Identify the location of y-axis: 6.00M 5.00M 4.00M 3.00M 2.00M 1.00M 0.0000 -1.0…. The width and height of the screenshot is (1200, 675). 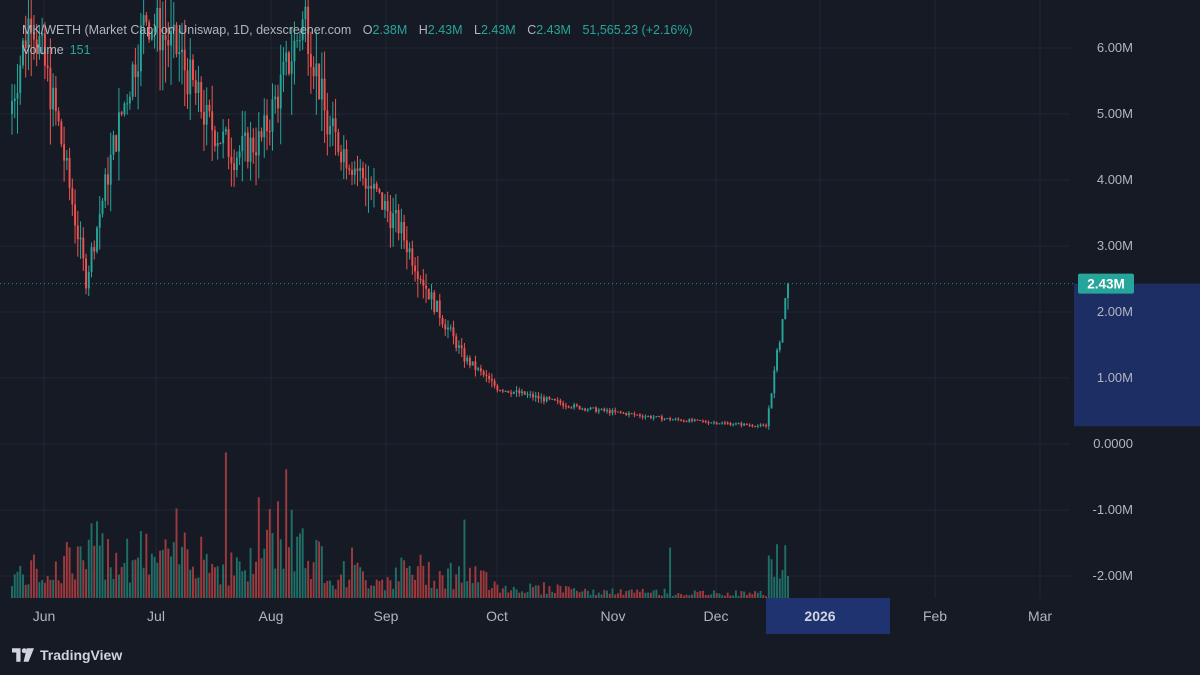
(1113, 311).